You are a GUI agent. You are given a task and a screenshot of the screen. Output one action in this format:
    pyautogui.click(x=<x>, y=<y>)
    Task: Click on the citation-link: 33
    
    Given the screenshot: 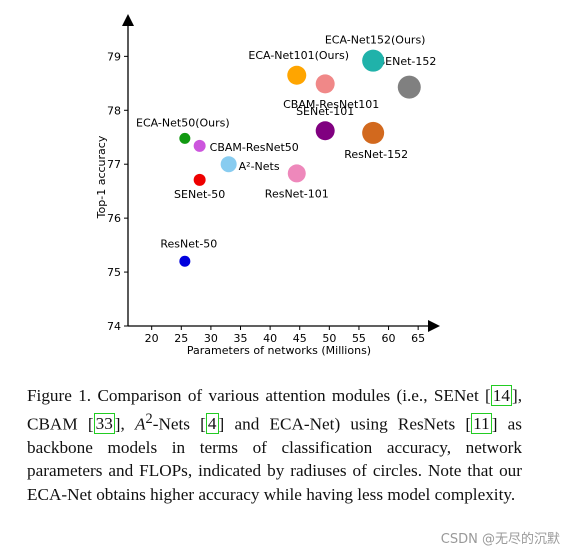 What is the action you would take?
    pyautogui.click(x=104, y=424)
    